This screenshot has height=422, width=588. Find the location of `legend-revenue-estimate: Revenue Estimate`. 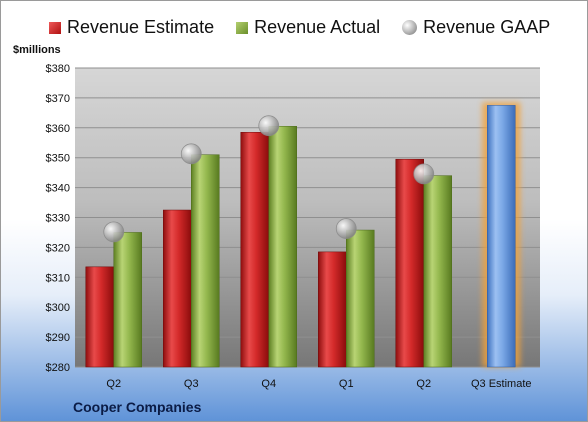

legend-revenue-estimate: Revenue Estimate is located at coordinates (131, 27).